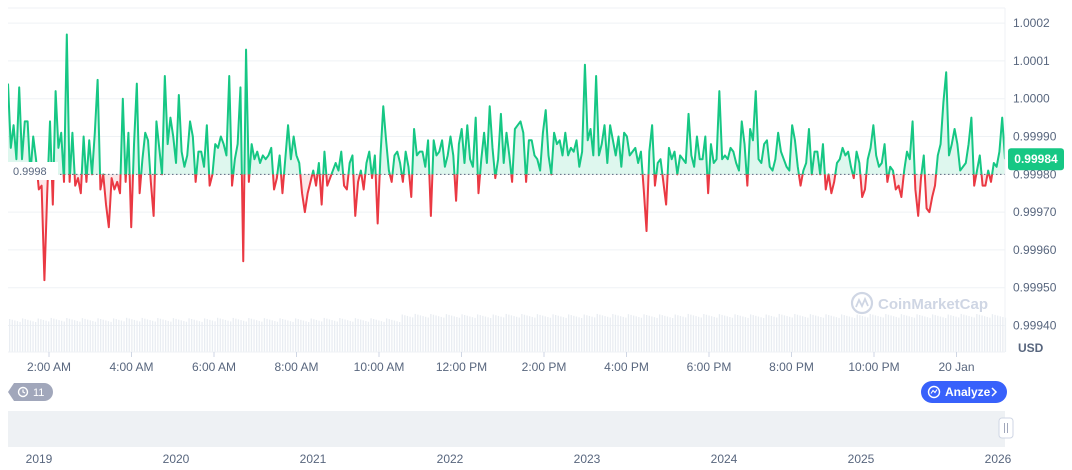 The height and width of the screenshot is (470, 1072). I want to click on current-price-tag: 0.99984, so click(1036, 159).